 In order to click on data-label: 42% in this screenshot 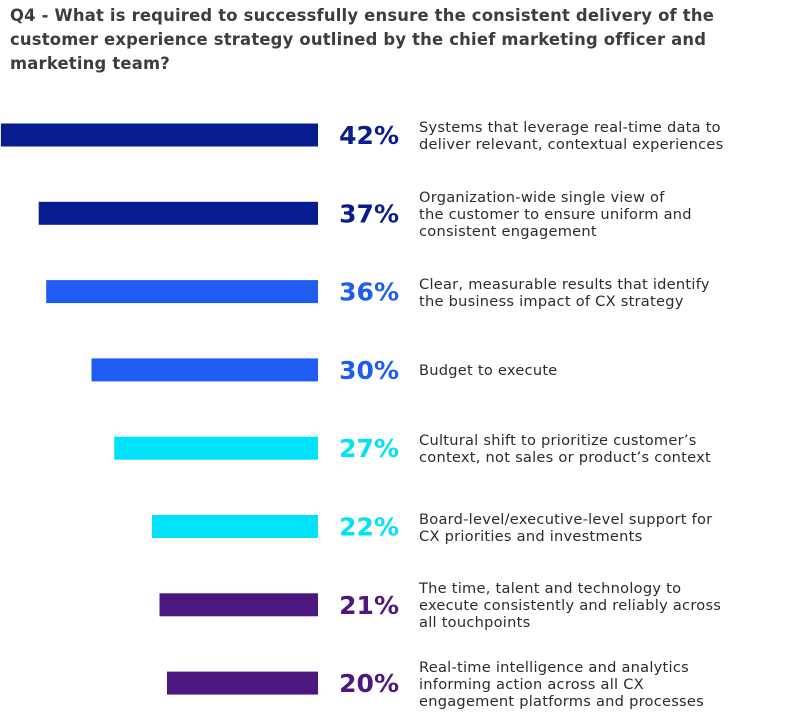, I will do `click(369, 135)`.